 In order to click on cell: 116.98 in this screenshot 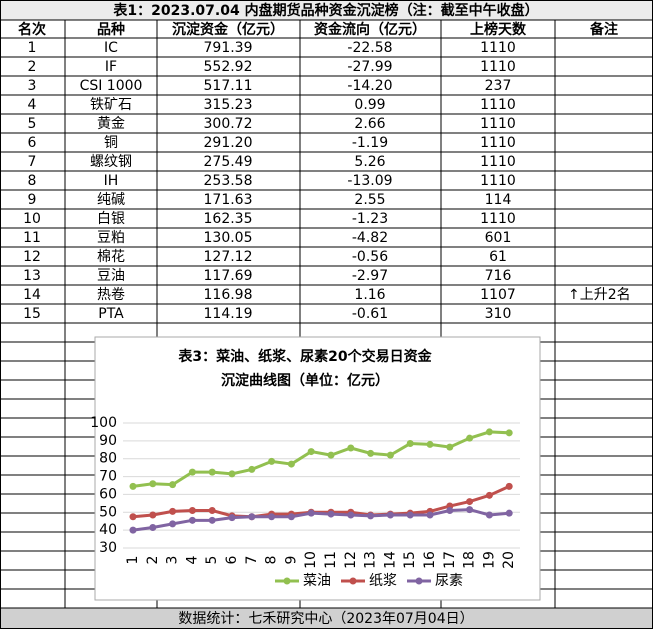, I will do `click(228, 295)`.